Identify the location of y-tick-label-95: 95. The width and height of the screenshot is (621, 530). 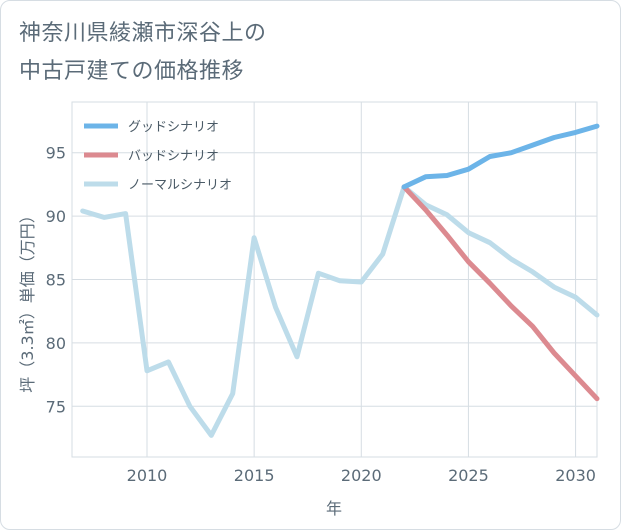
(56, 153).